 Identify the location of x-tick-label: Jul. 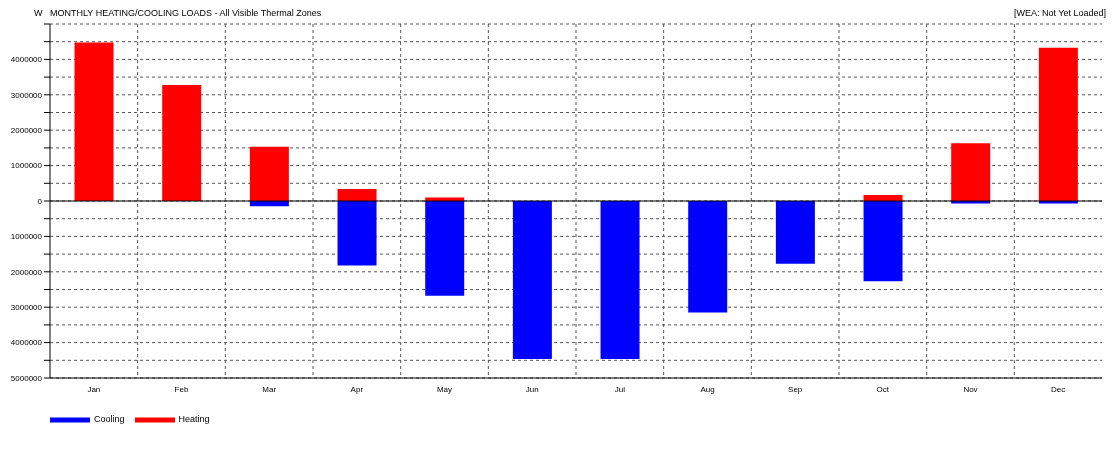
(620, 389).